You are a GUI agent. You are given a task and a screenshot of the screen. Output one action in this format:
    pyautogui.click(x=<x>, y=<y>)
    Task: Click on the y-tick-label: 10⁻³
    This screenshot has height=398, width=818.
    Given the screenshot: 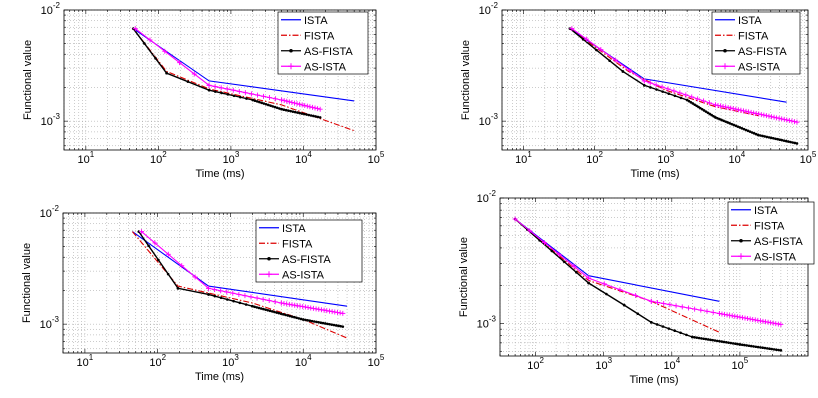 What is the action you would take?
    pyautogui.click(x=489, y=120)
    